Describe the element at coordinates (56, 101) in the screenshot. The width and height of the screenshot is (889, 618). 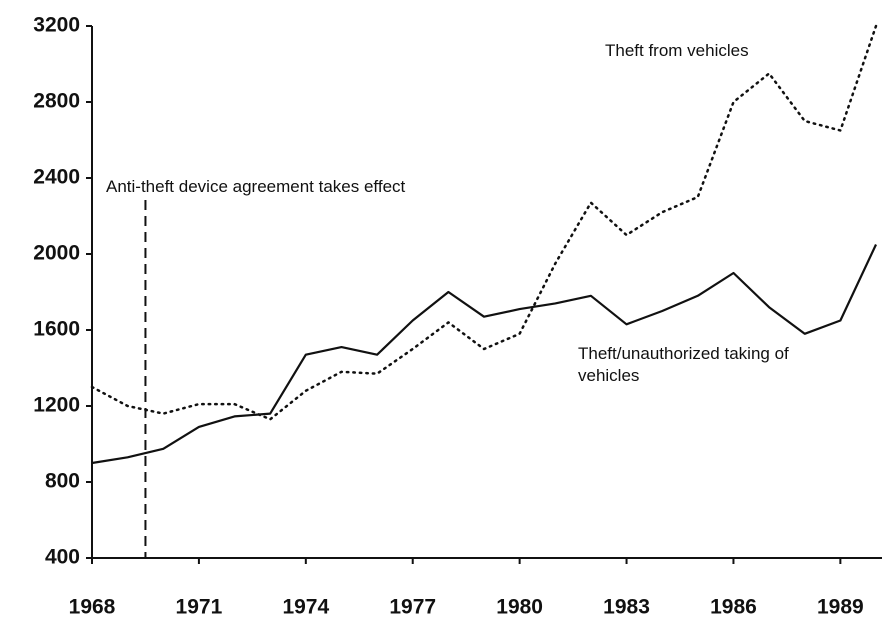
I see `y-tick-label: 2800` at that location.